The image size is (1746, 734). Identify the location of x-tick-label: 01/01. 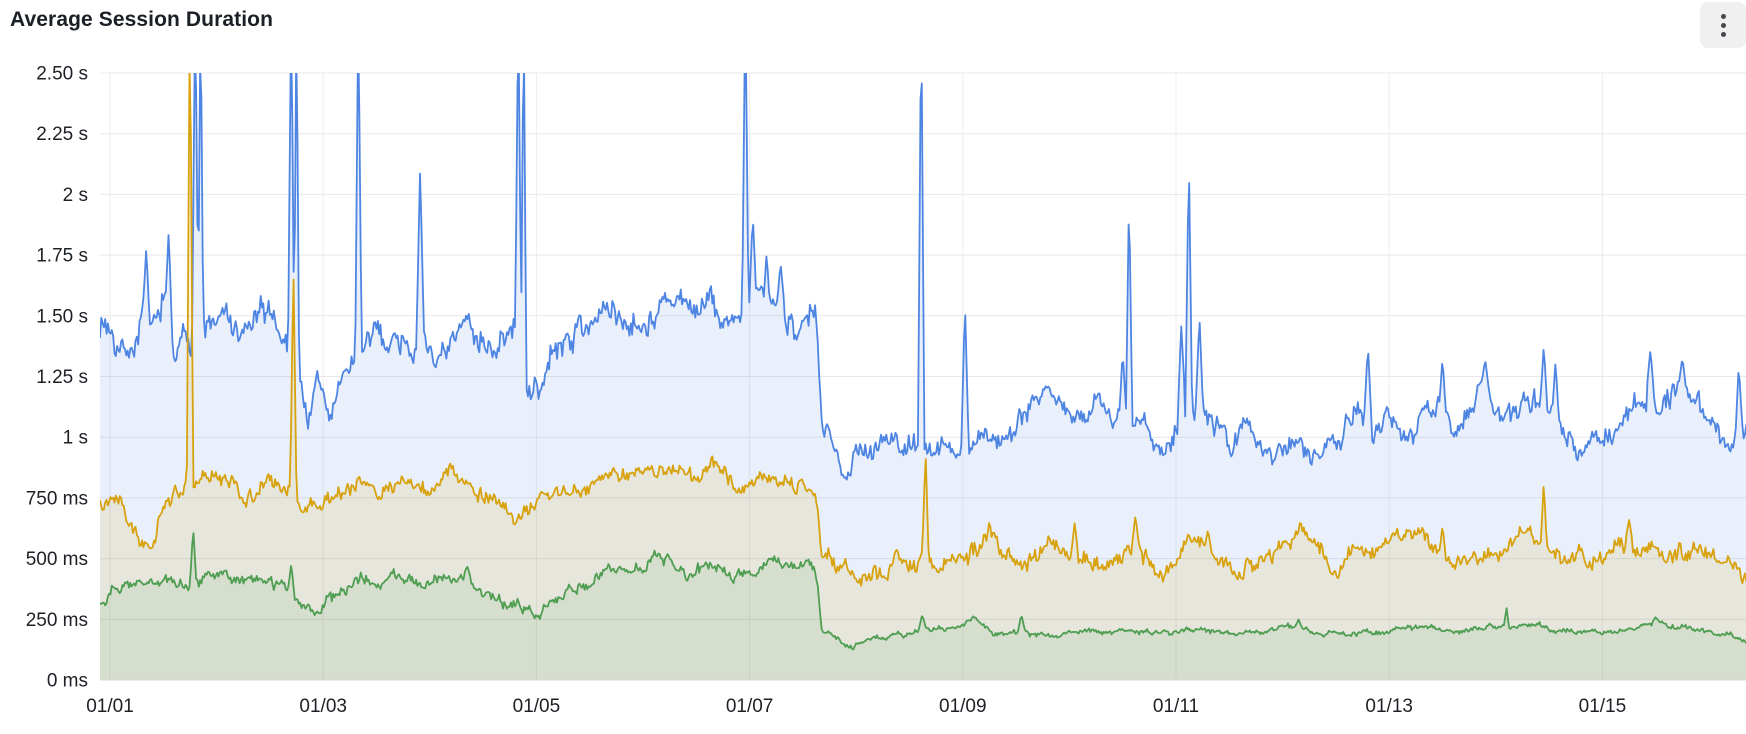
(110, 706).